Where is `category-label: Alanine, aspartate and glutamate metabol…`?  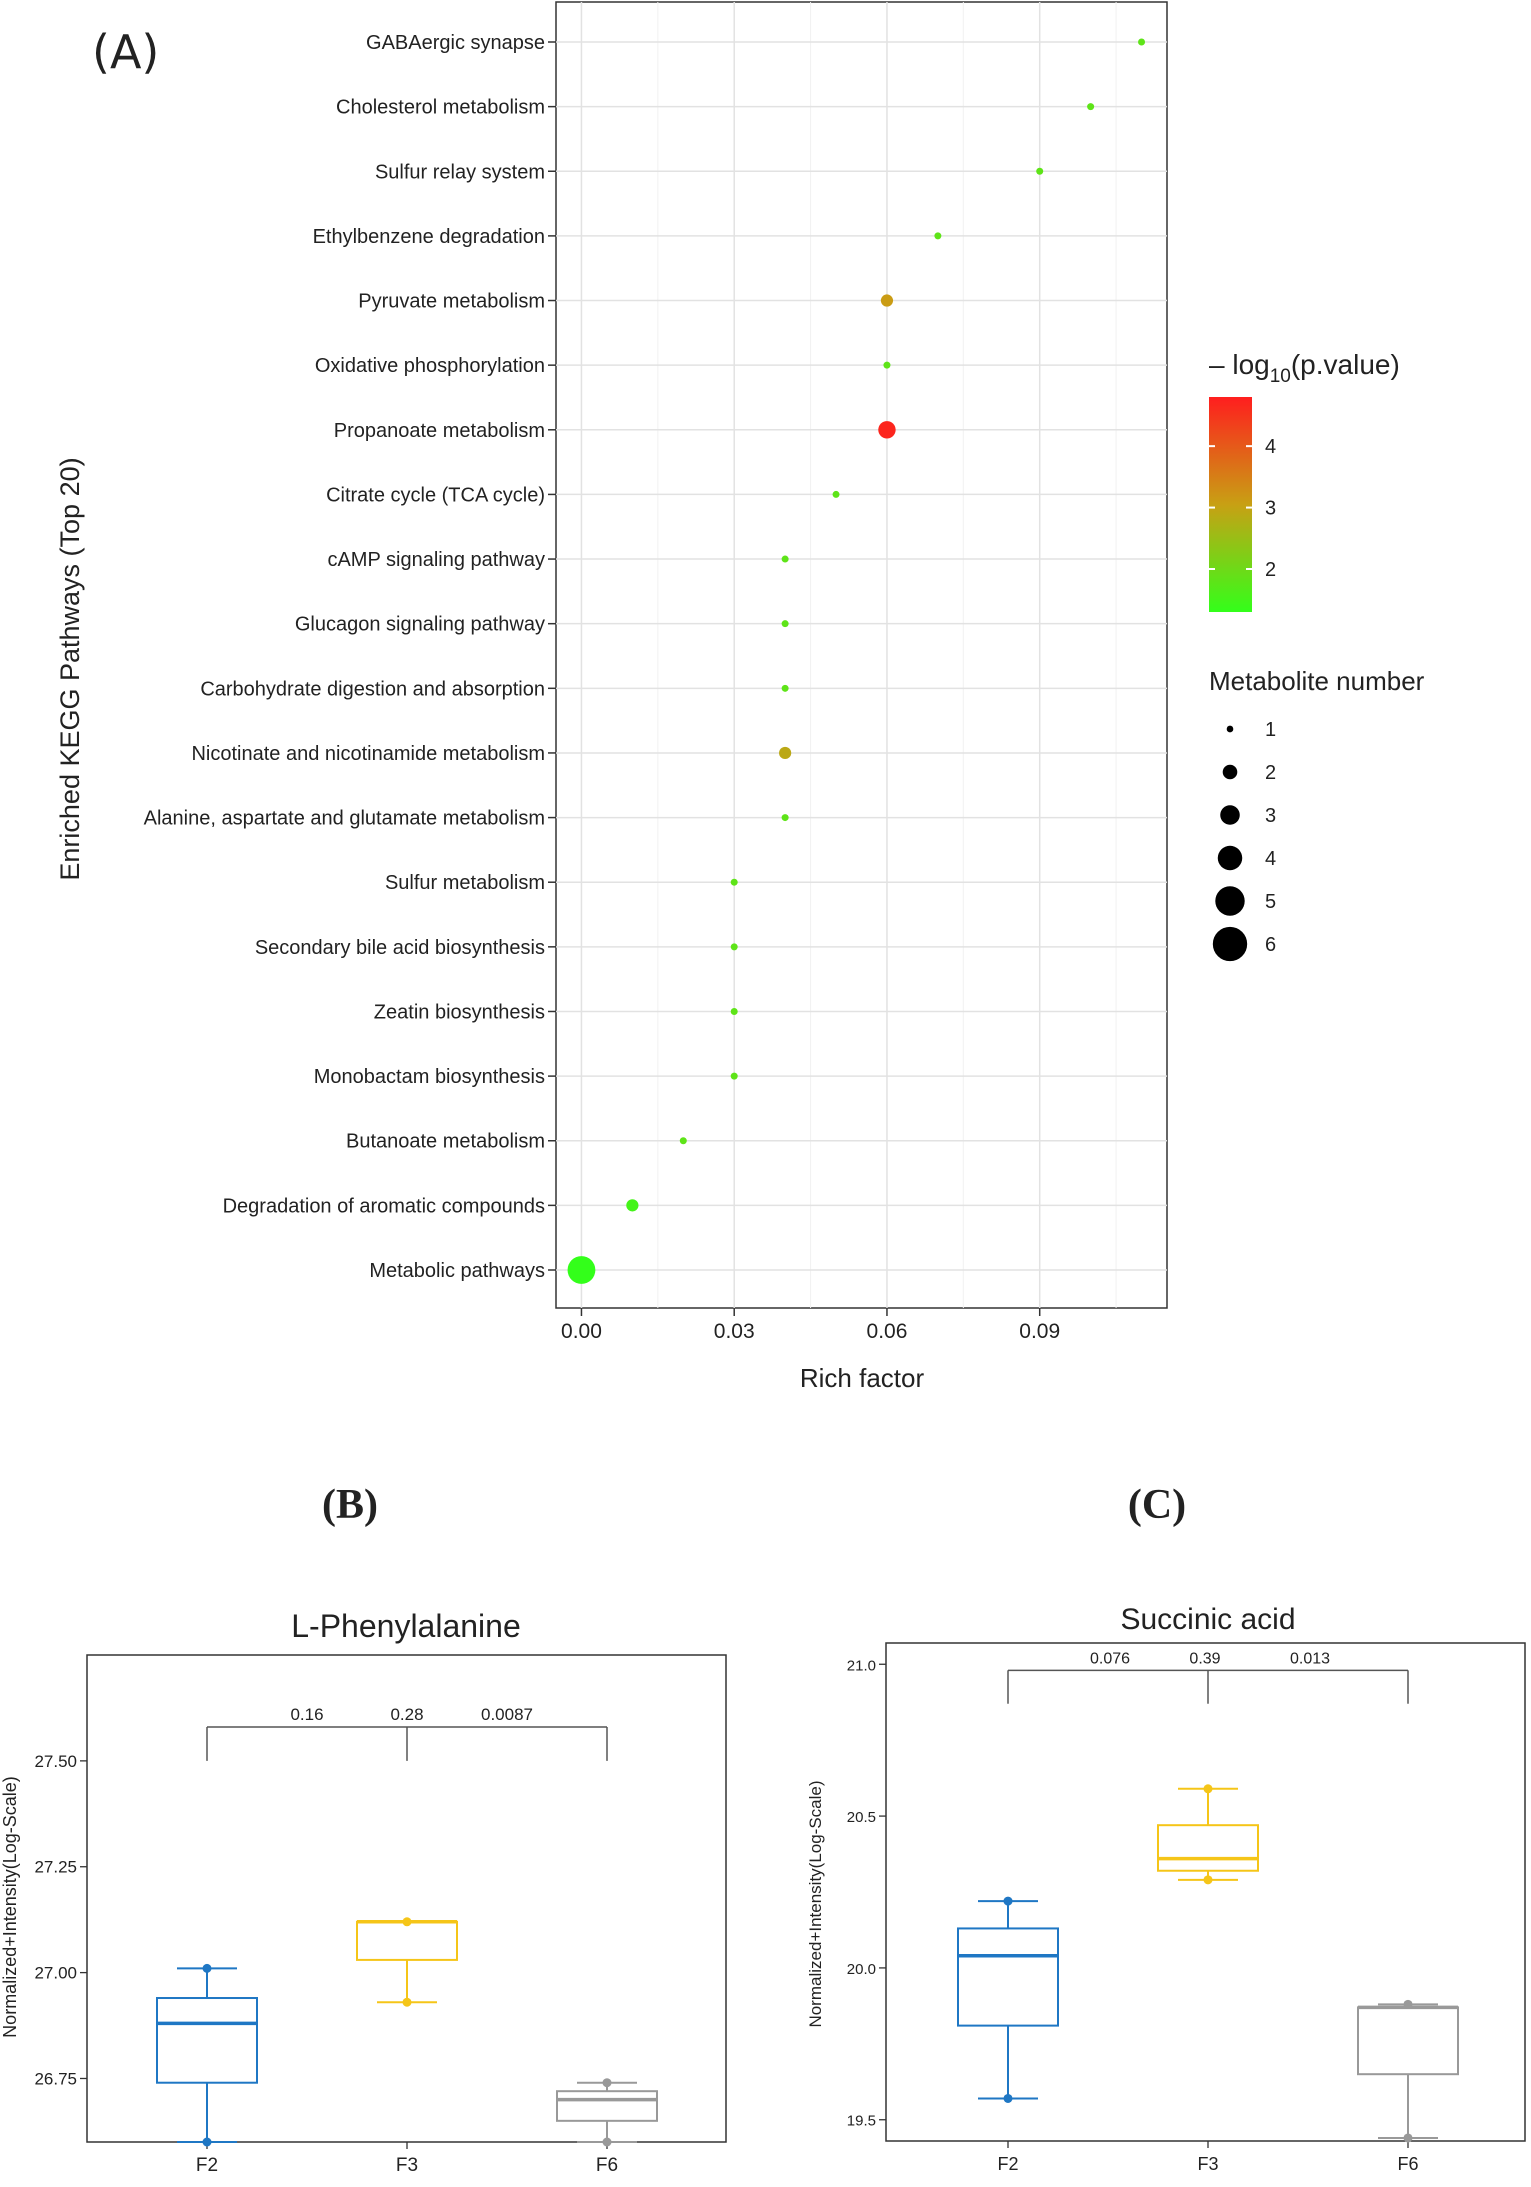
category-label: Alanine, aspartate and glutamate metabol… is located at coordinates (344, 819).